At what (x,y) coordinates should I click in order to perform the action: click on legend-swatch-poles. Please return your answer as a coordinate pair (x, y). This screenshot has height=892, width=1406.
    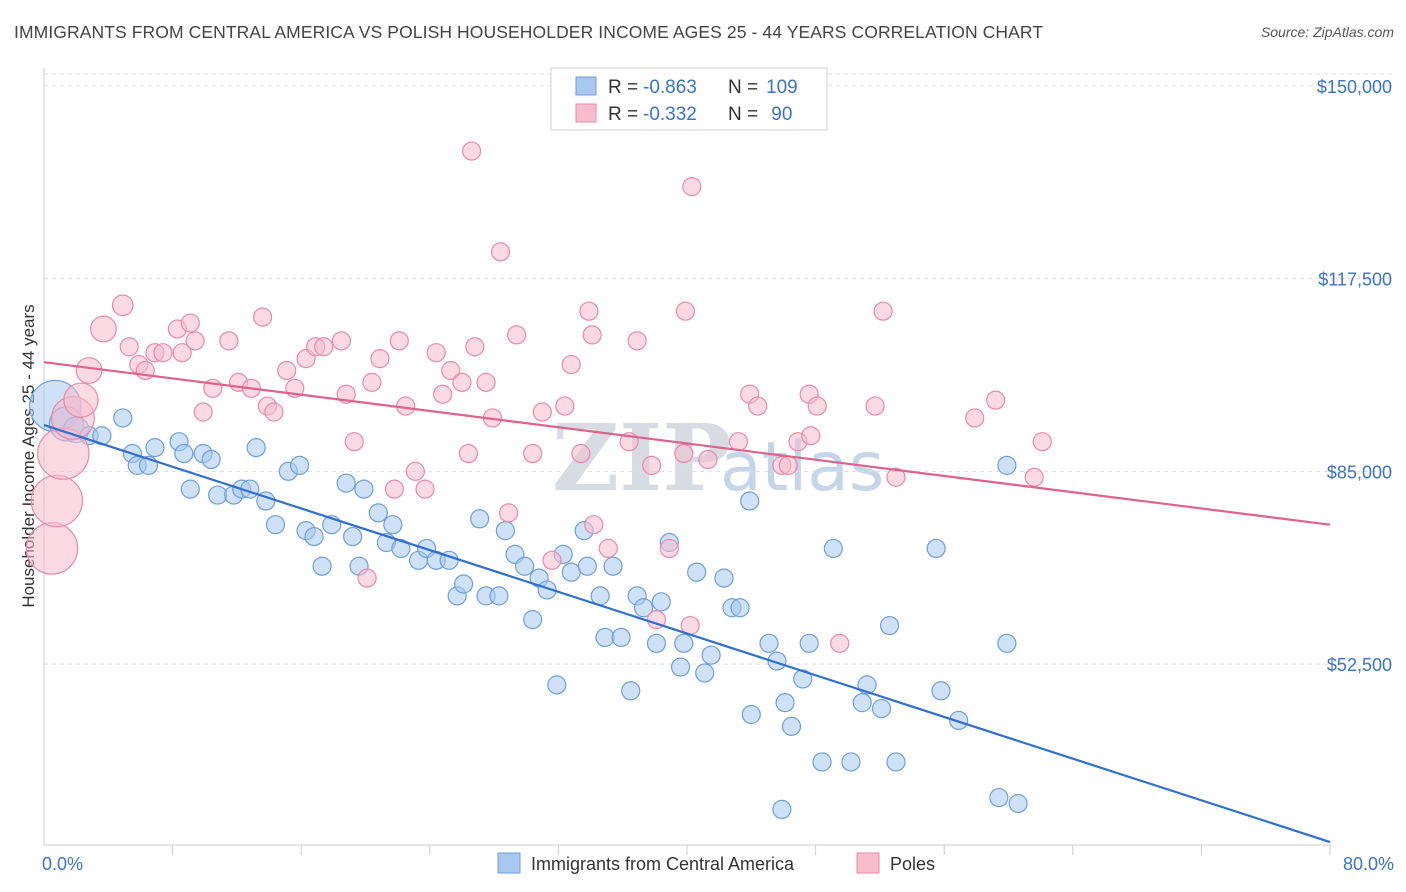
    Looking at the image, I should click on (586, 113).